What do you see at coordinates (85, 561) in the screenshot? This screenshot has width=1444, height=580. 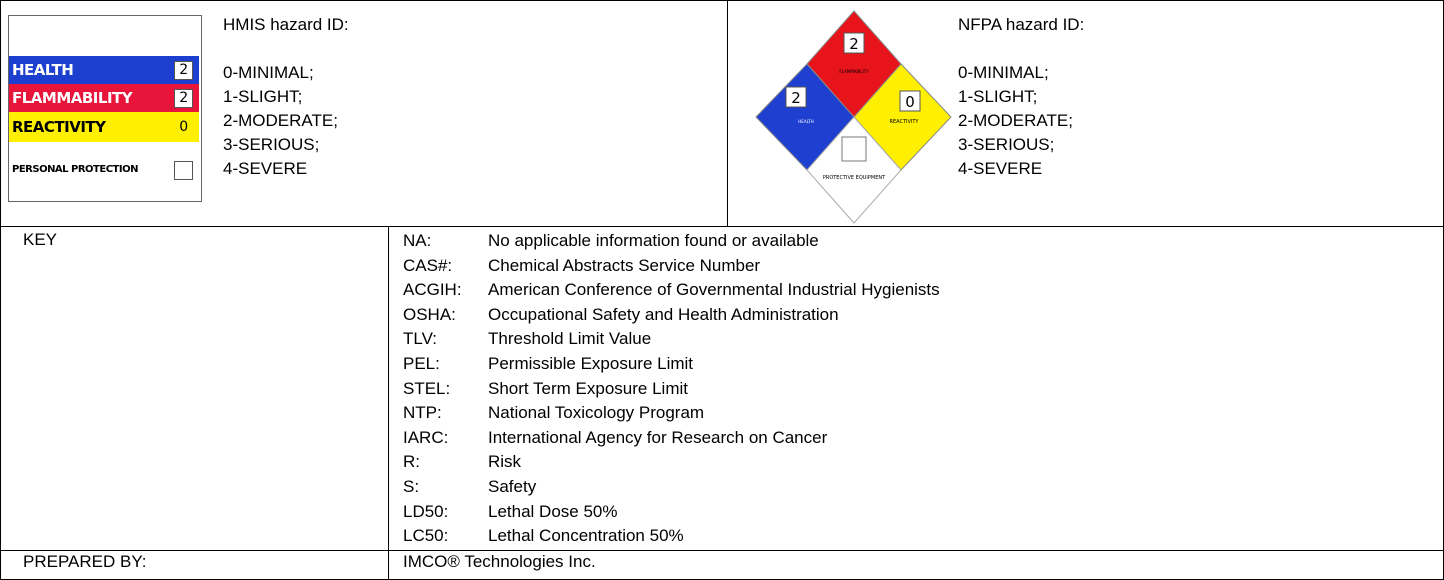 I see `prepared-label: PREPARED BY:` at bounding box center [85, 561].